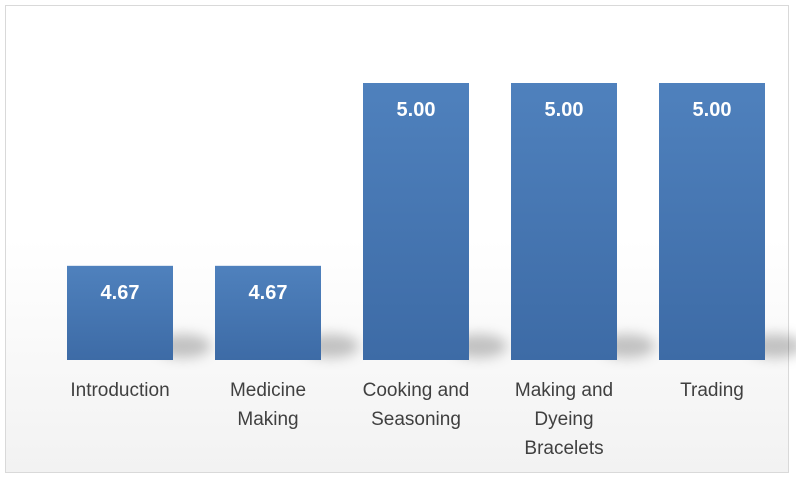 This screenshot has height=480, width=796. What do you see at coordinates (268, 405) in the screenshot?
I see `category-label: Medicine Making` at bounding box center [268, 405].